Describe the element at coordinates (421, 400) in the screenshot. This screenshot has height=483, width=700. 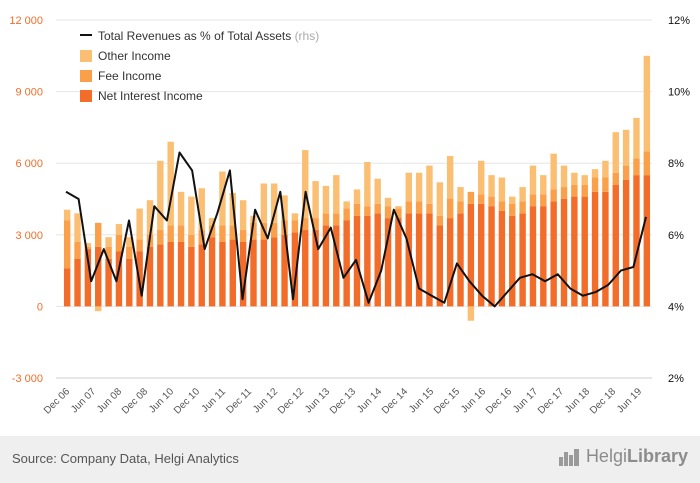
I see `x-tick-label: Jun 15` at that location.